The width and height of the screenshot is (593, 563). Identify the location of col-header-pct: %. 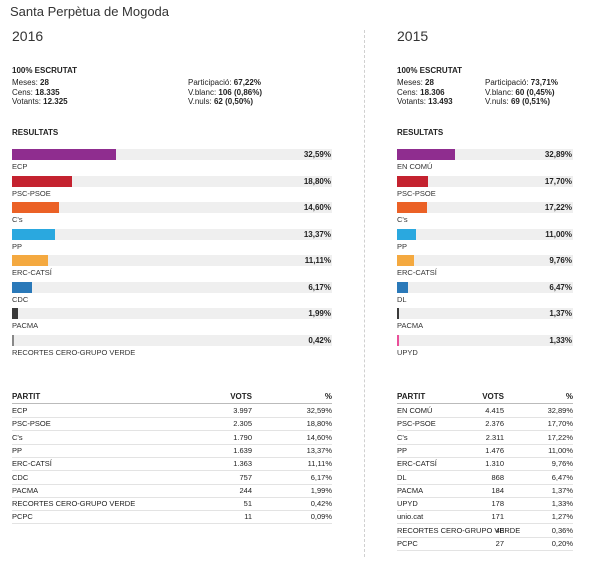
(569, 396).